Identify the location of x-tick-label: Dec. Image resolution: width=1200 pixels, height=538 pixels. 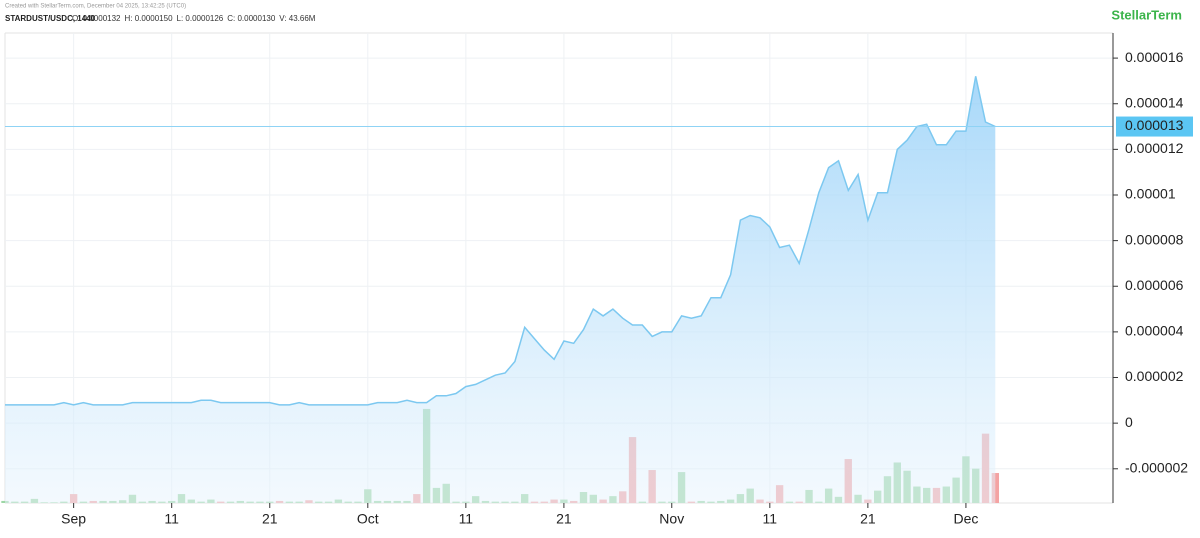
(965, 519).